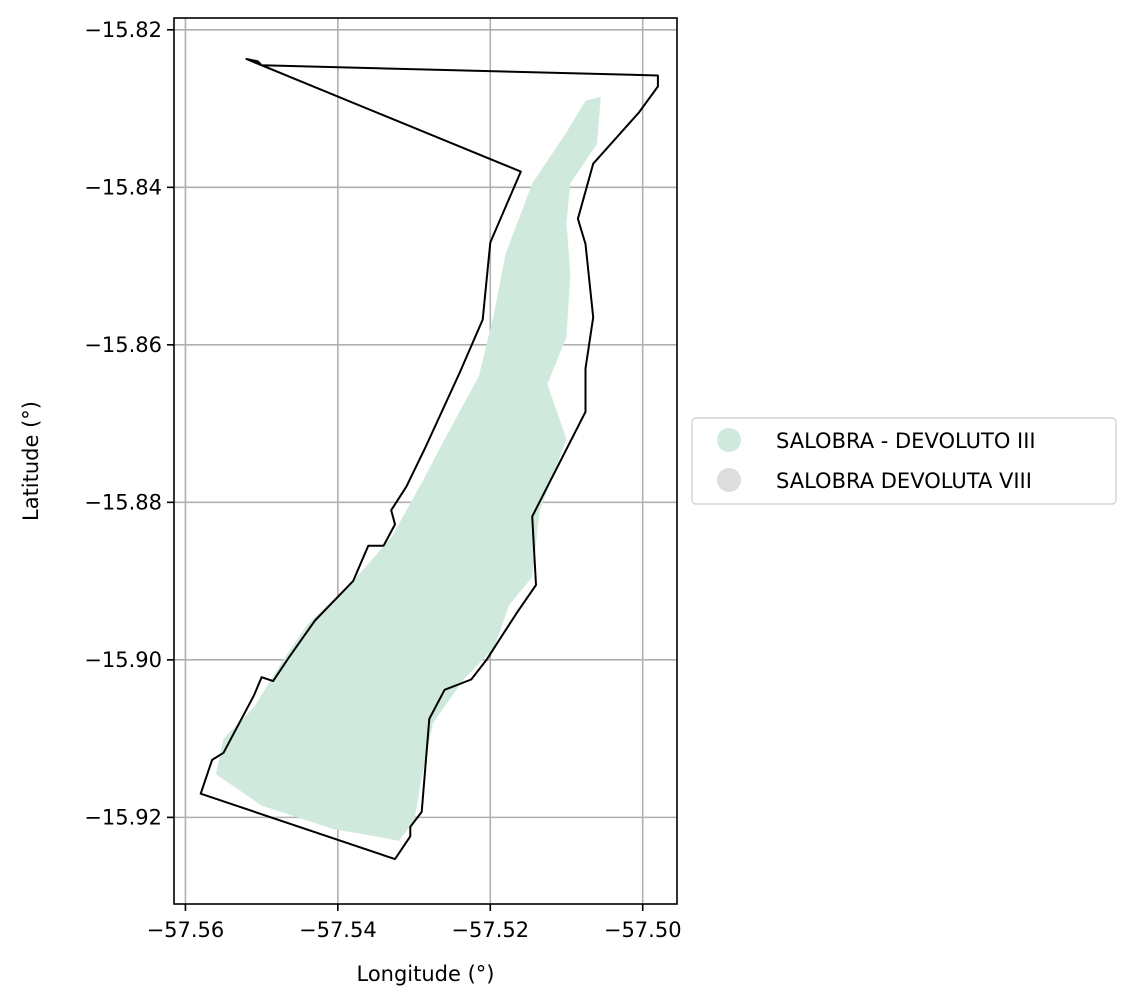 The image size is (1135, 1006). Describe the element at coordinates (904, 481) in the screenshot. I see `legend-label: SALOBRA DEVOLUTA VIII` at that location.